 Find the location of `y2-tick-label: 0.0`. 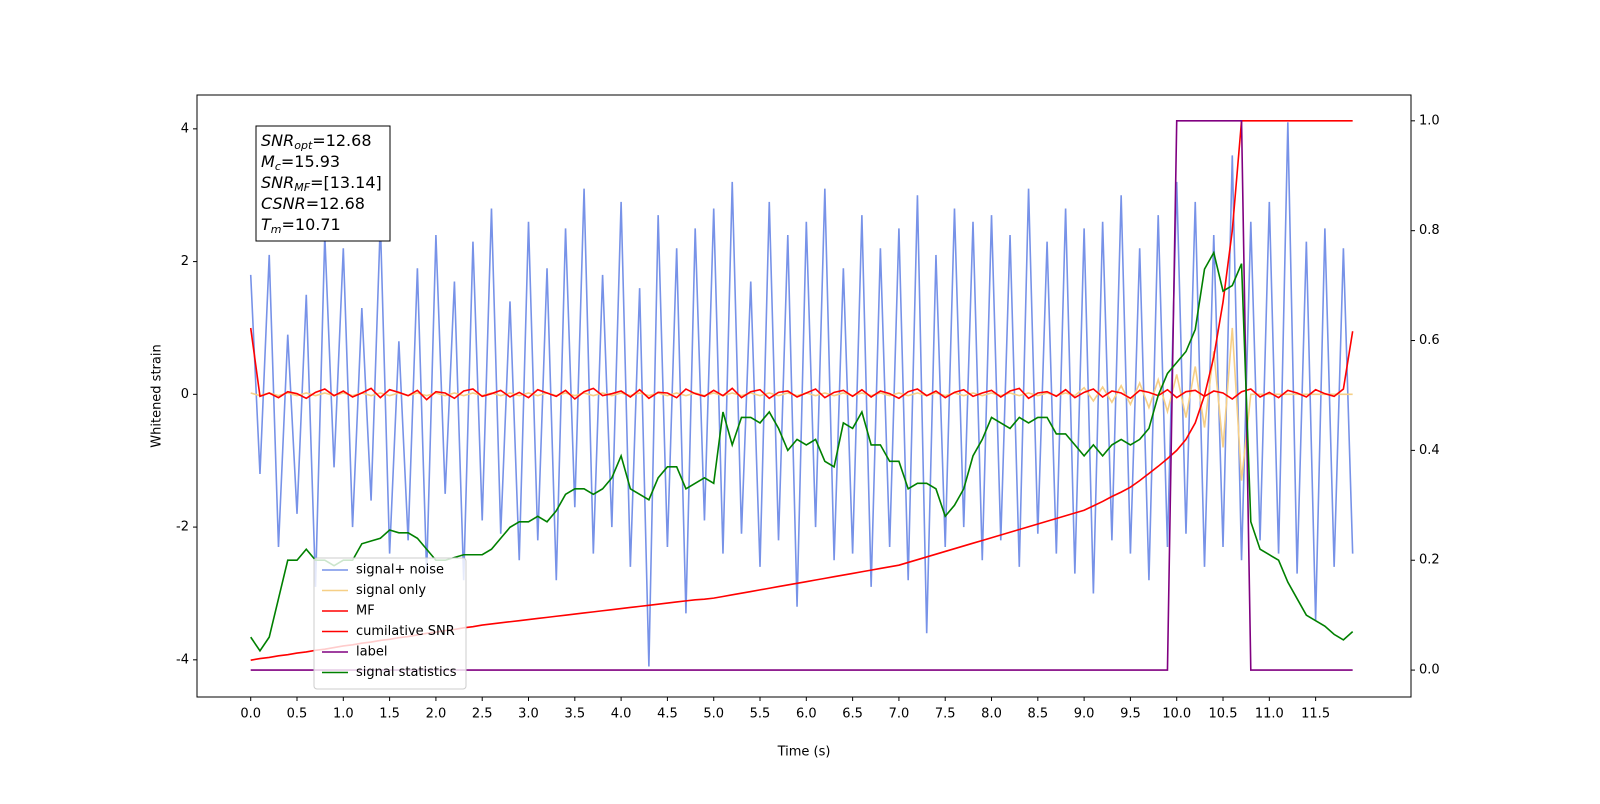

y2-tick-label: 0.0 is located at coordinates (1429, 670).